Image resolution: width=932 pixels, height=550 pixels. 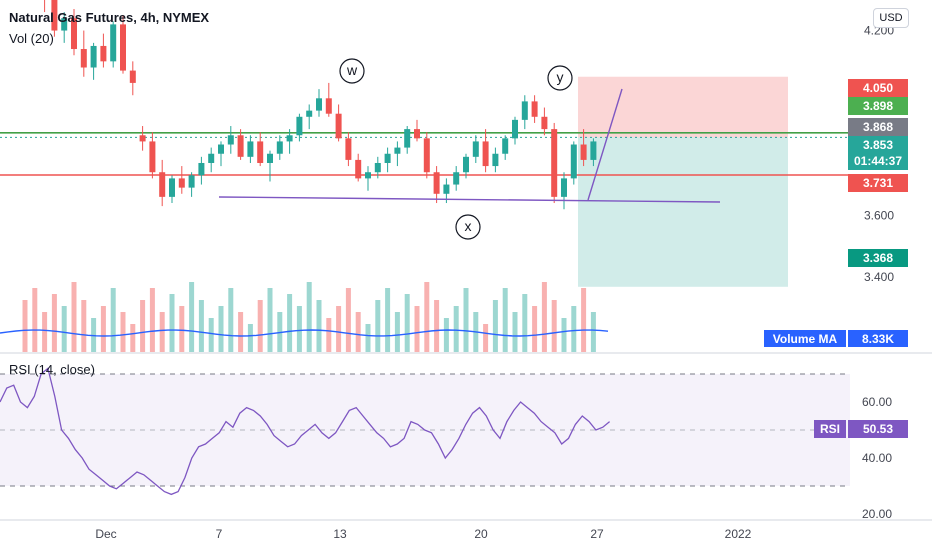 What do you see at coordinates (805, 339) in the screenshot?
I see `volume-ma-tag-label: Volume MA` at bounding box center [805, 339].